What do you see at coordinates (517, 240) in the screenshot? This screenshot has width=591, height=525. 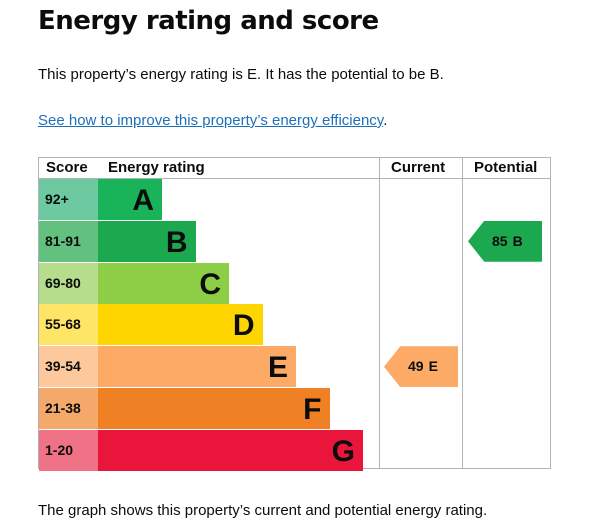 I see `potential-rating-letter: B` at bounding box center [517, 240].